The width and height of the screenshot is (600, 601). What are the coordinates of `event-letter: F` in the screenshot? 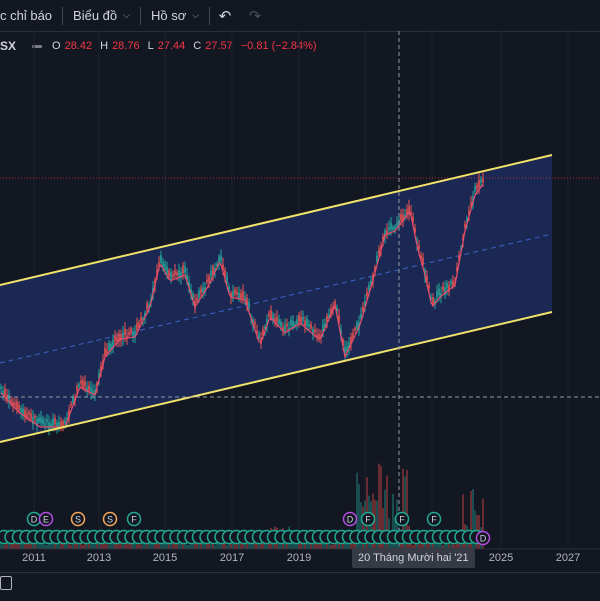 It's located at (368, 520).